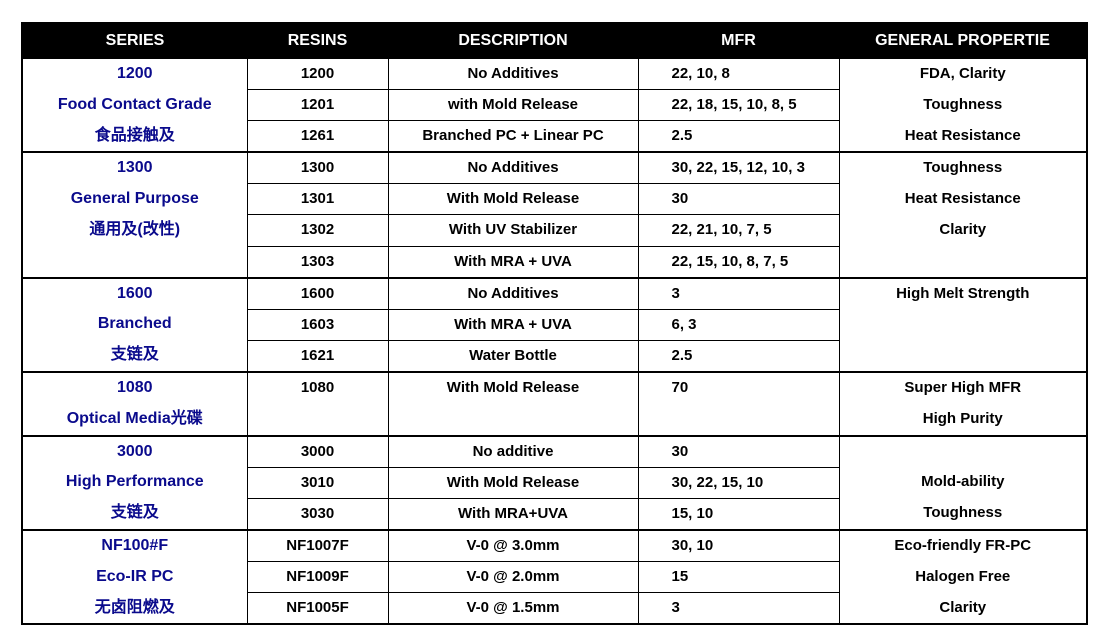 This screenshot has width=1113, height=631. I want to click on table-row: NF1009F V-0 @ 2.0mm 15, so click(554, 577).